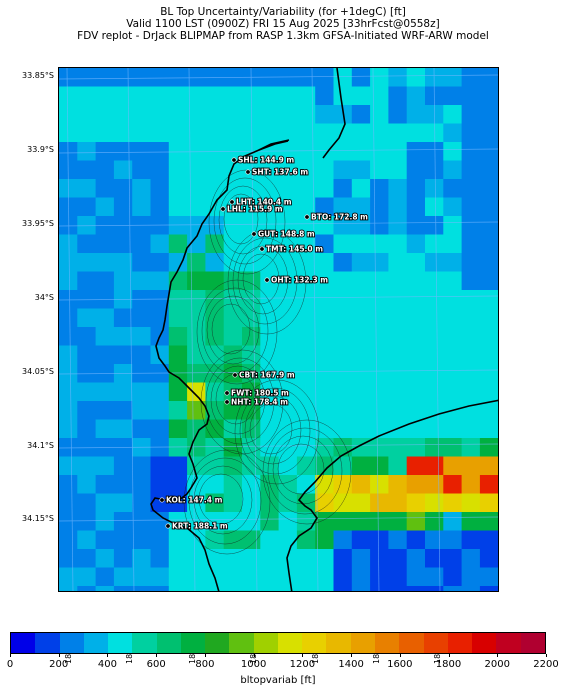 This screenshot has height=692, width=566. What do you see at coordinates (278, 680) in the screenshot?
I see `colorbar-label: bltopvariab [ft]` at bounding box center [278, 680].